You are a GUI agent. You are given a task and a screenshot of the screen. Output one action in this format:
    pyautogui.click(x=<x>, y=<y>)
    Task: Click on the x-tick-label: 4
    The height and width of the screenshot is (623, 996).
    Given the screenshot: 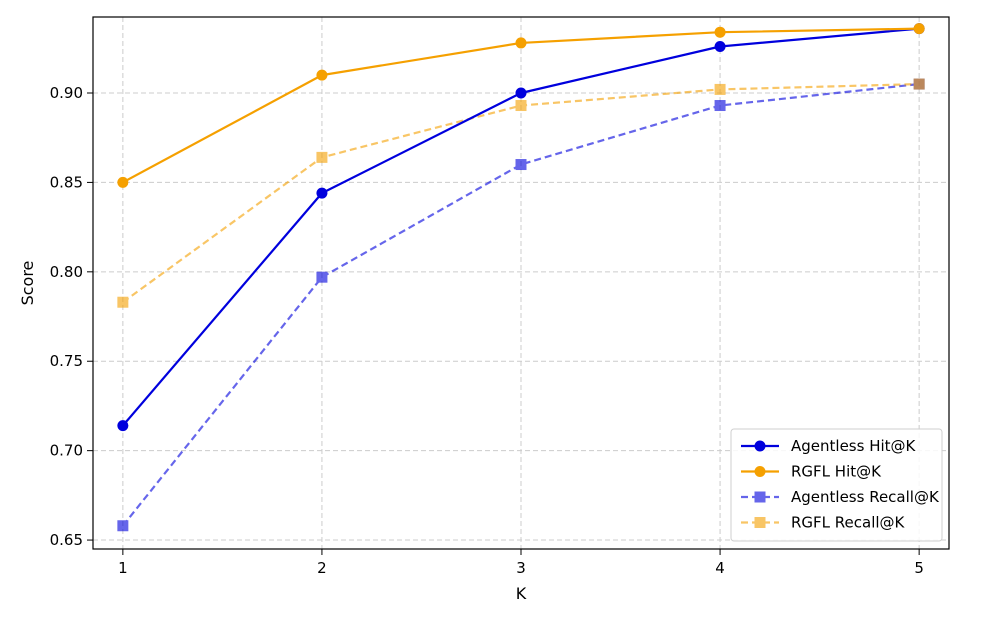 What is the action you would take?
    pyautogui.click(x=720, y=568)
    